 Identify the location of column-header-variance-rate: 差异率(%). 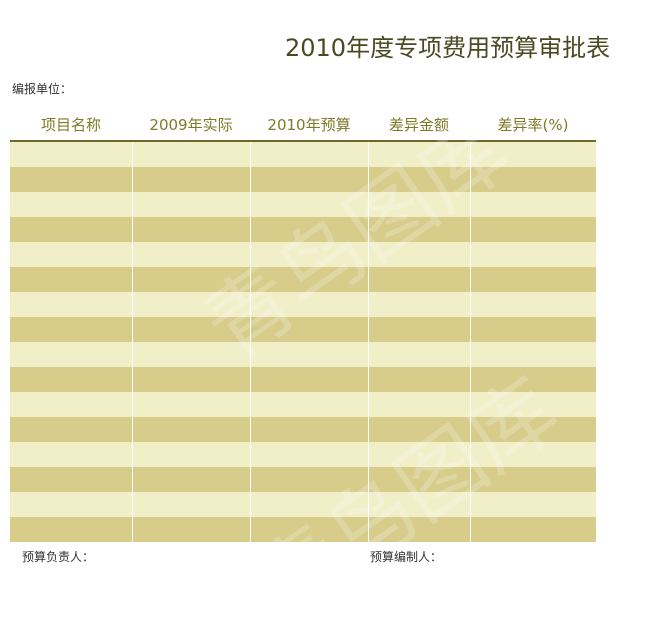
(533, 125).